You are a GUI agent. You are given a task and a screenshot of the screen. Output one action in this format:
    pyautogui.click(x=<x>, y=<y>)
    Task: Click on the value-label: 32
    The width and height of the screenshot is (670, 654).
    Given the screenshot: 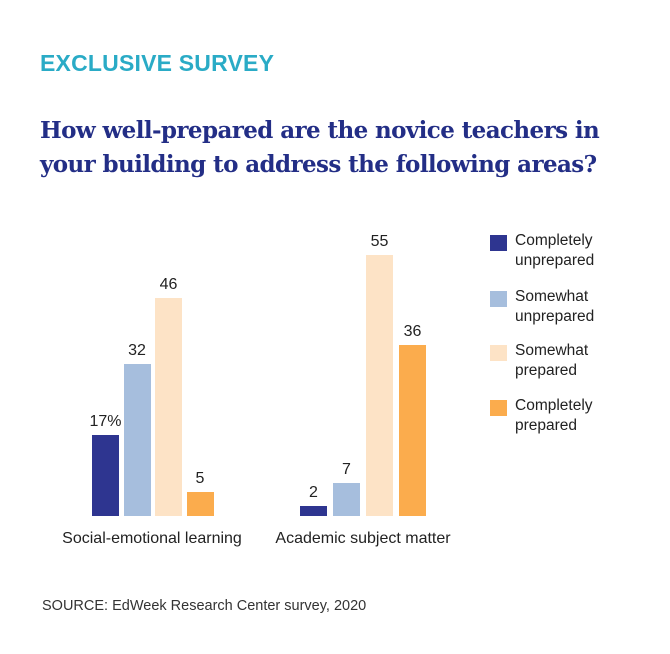 What is the action you would take?
    pyautogui.click(x=137, y=350)
    